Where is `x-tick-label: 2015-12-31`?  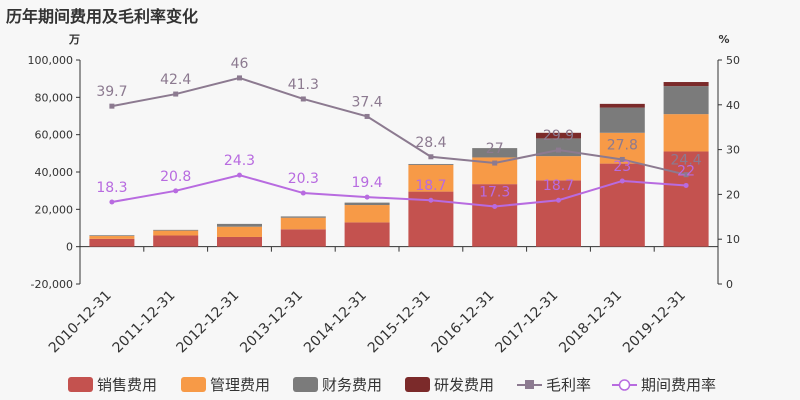
x-tick-label: 2015-12-31 is located at coordinates (399, 322).